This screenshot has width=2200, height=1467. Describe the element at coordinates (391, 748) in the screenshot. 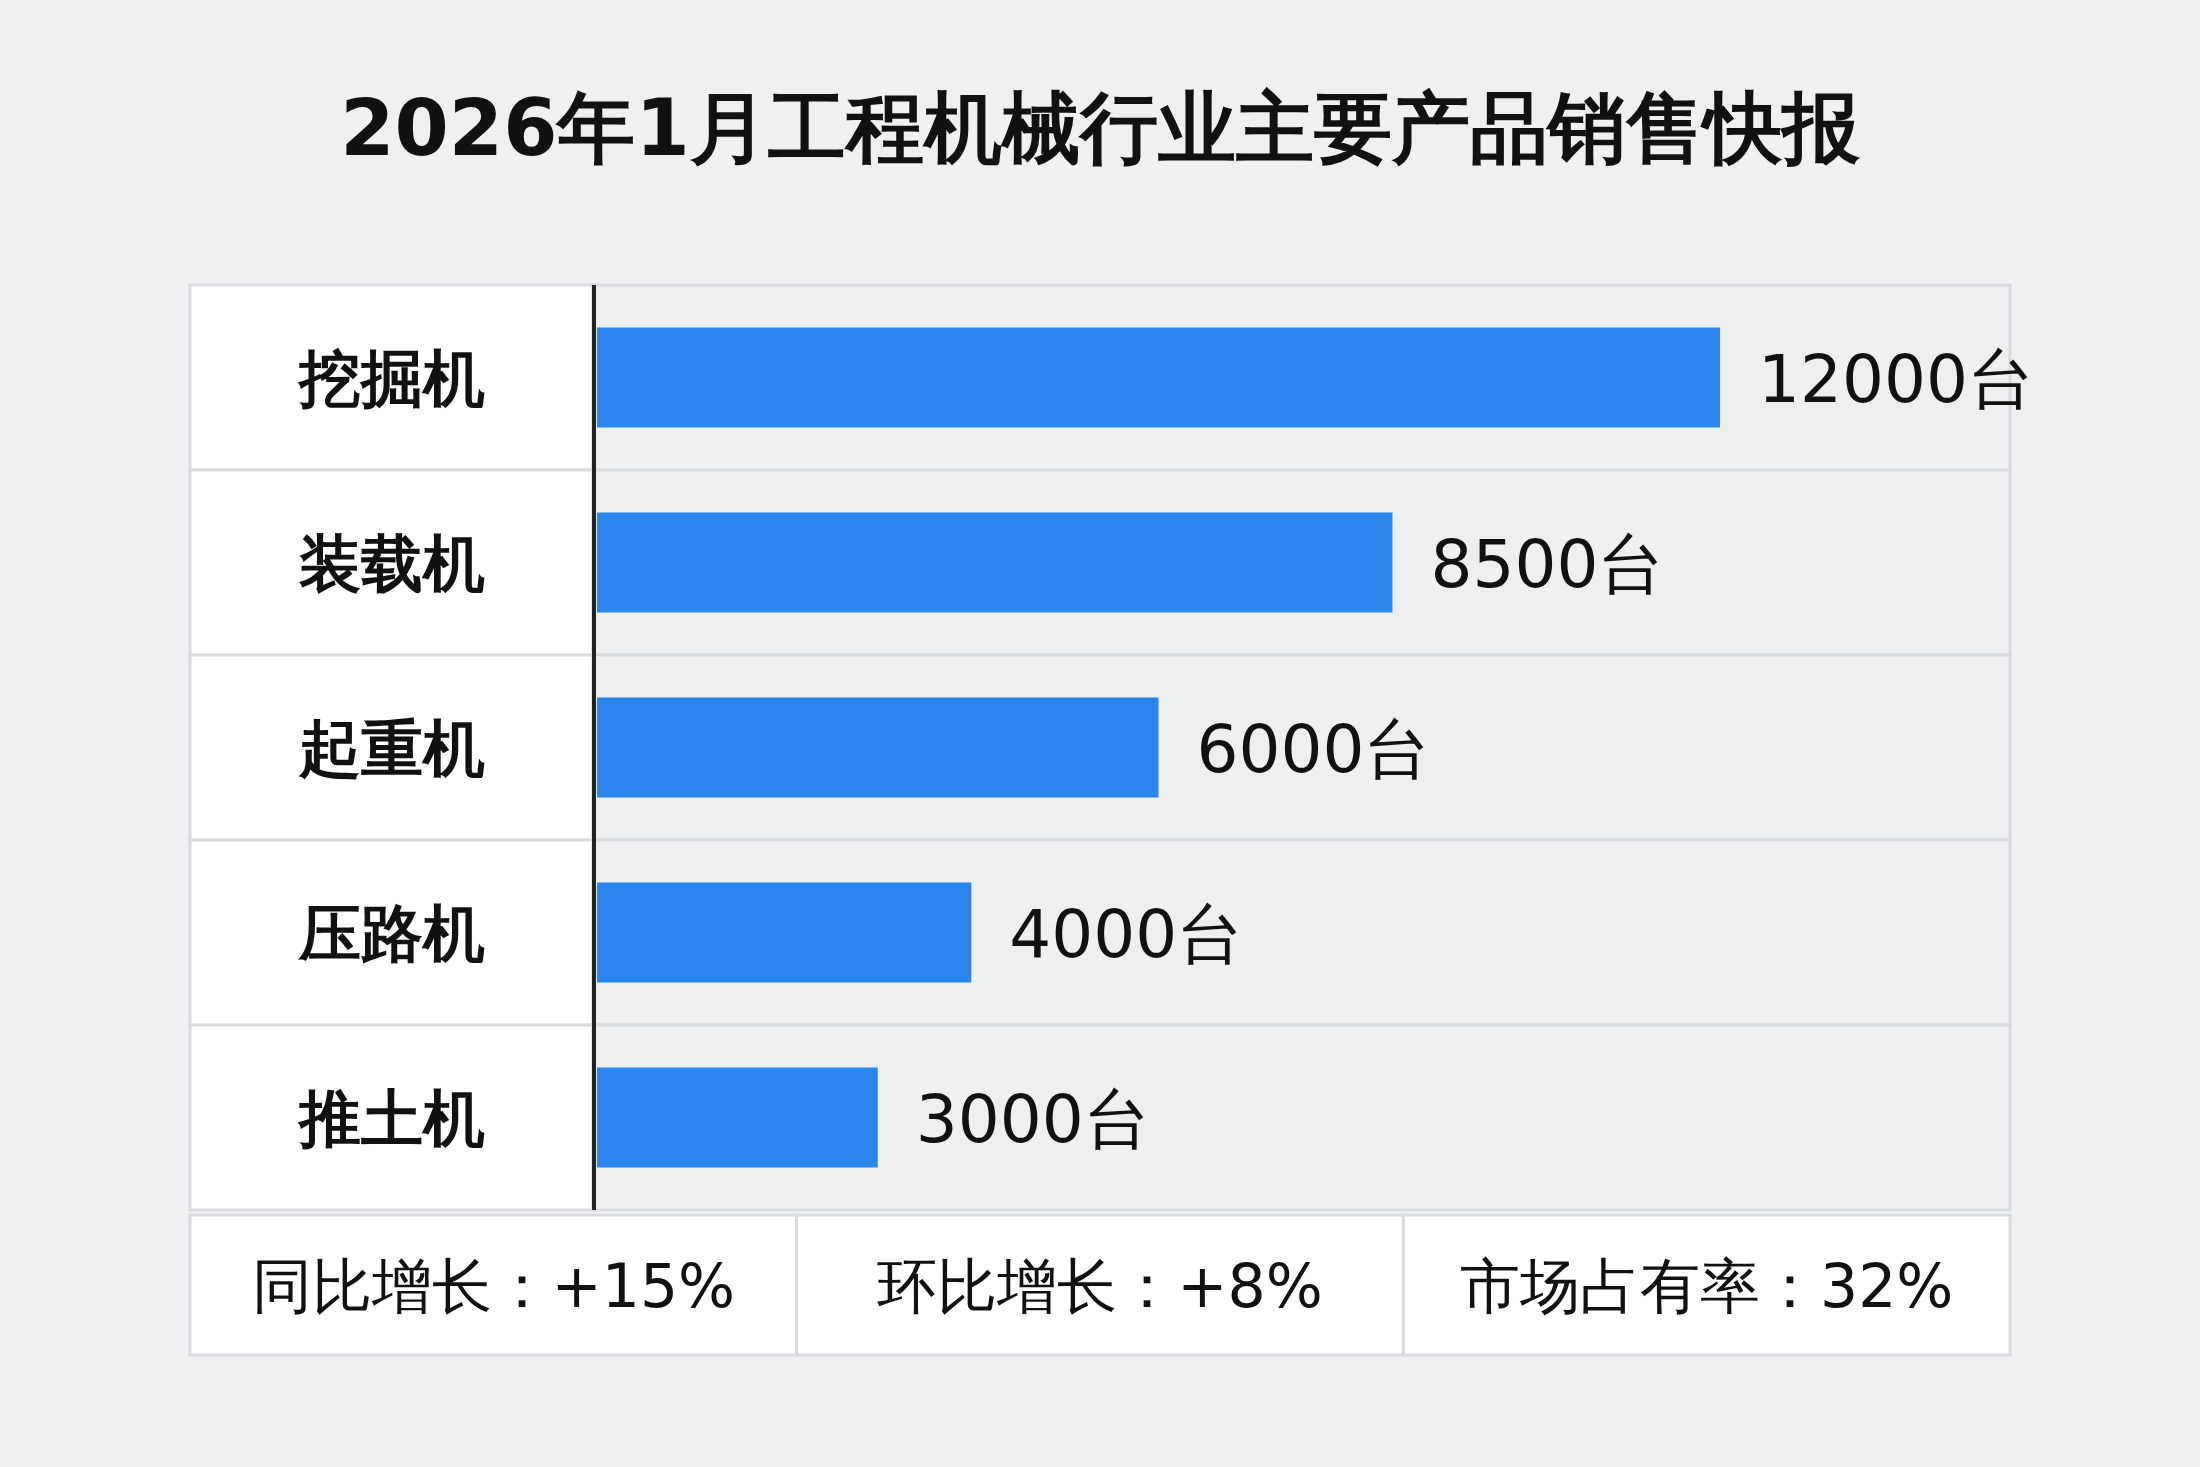

I see `y-tick-label: 起重机` at that location.